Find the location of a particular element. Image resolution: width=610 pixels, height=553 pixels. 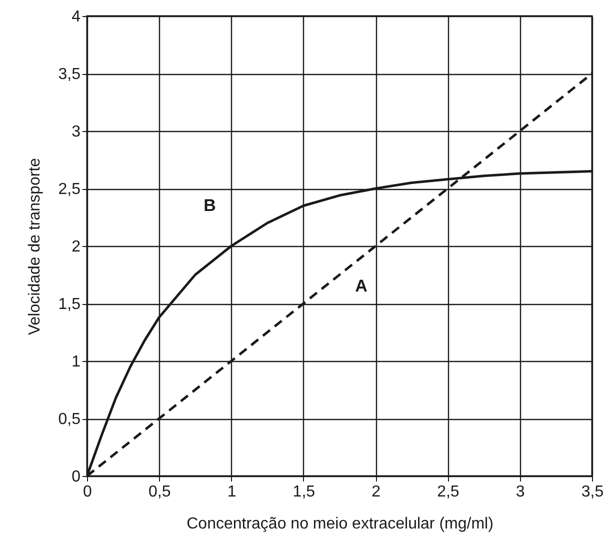

y-tick-label: 1,5 is located at coordinates (69, 304).